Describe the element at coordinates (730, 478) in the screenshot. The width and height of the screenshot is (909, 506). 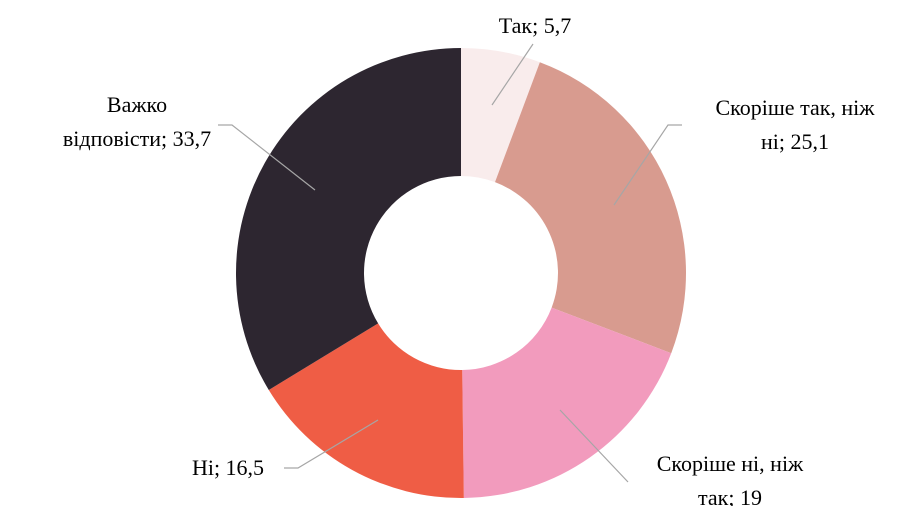
I see `data-label: Скоріше ні, ніж так; 19` at that location.